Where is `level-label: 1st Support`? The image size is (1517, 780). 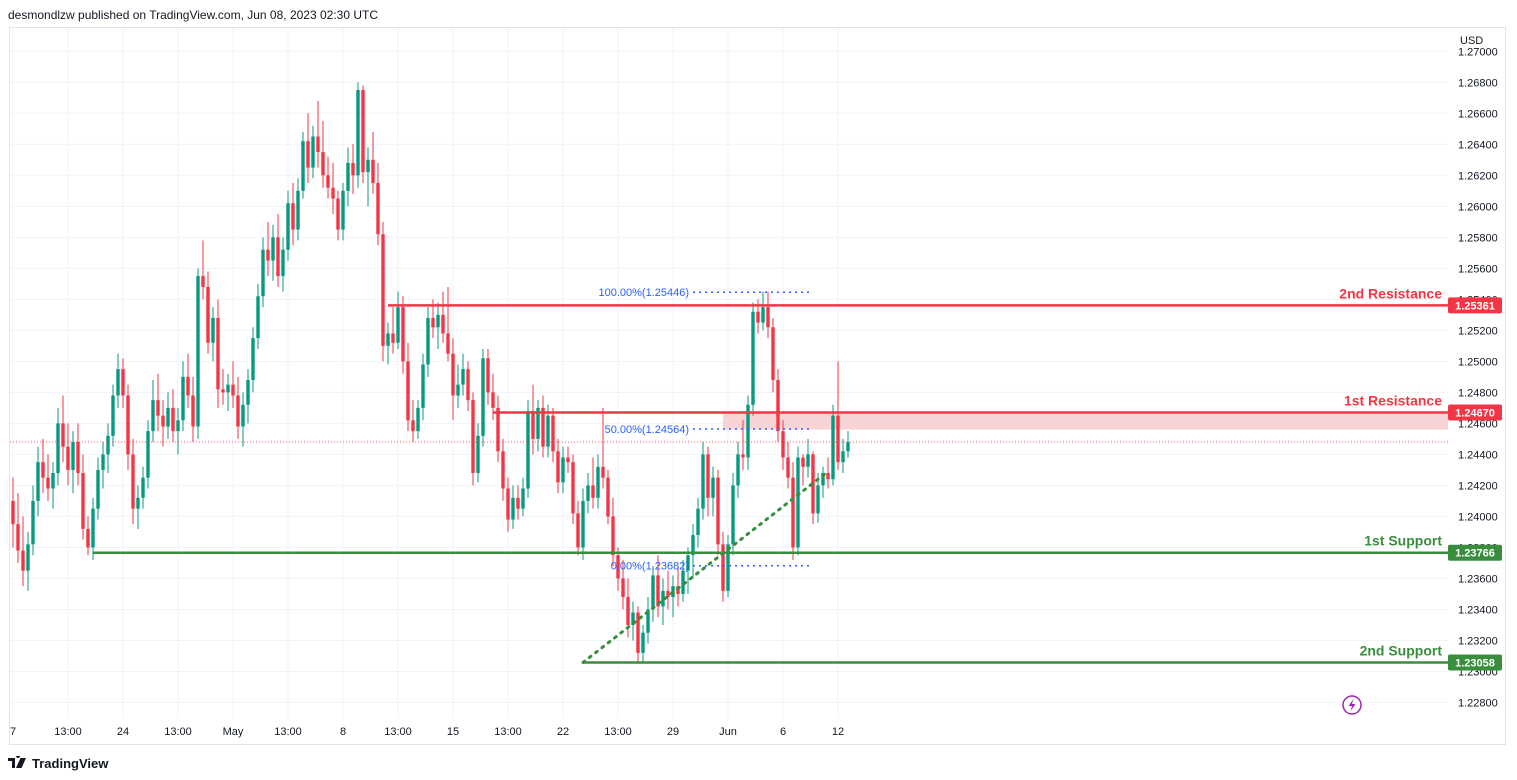
level-label: 1st Support is located at coordinates (1403, 541).